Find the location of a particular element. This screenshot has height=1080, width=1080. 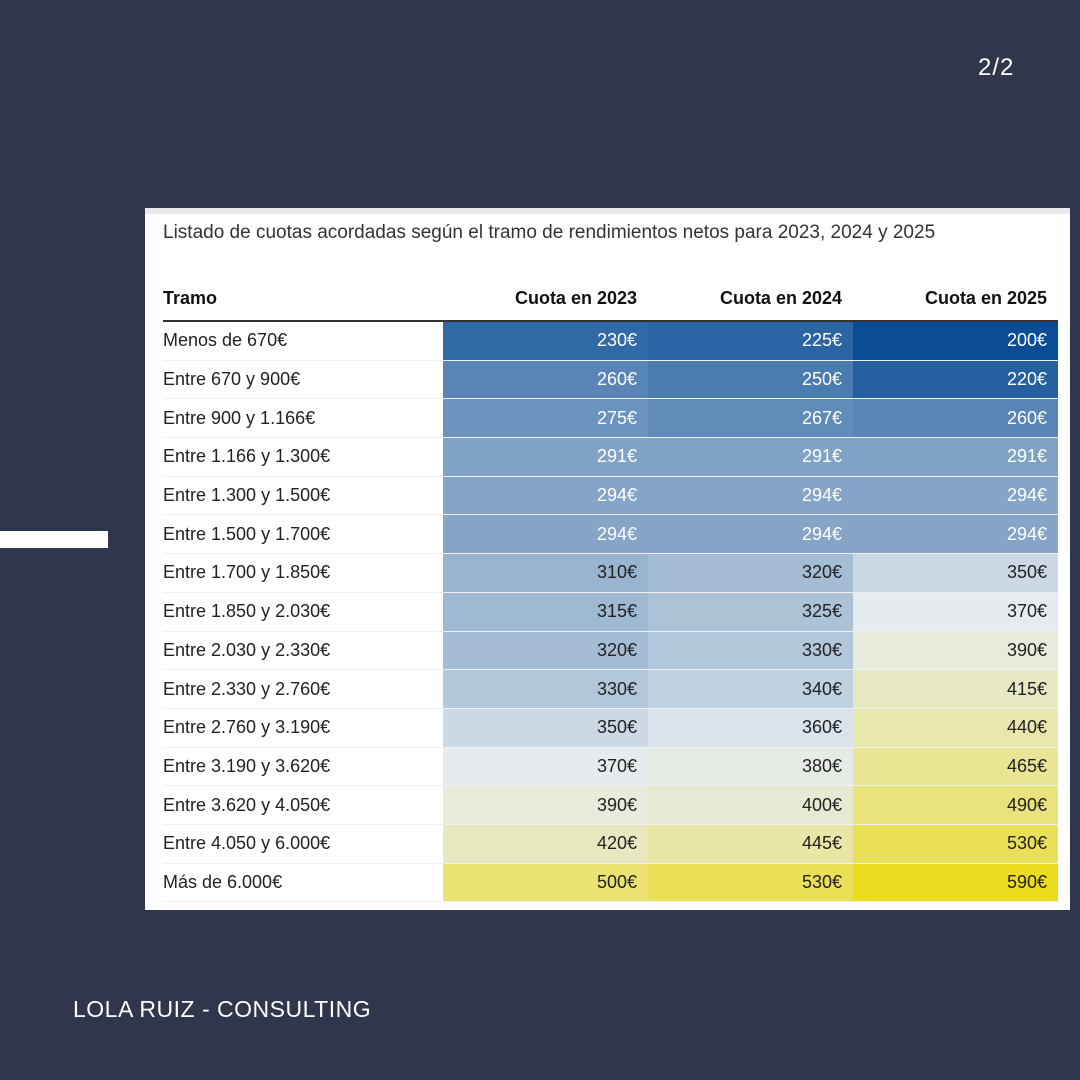

cuota-2024-cell: 400€ is located at coordinates (750, 805).